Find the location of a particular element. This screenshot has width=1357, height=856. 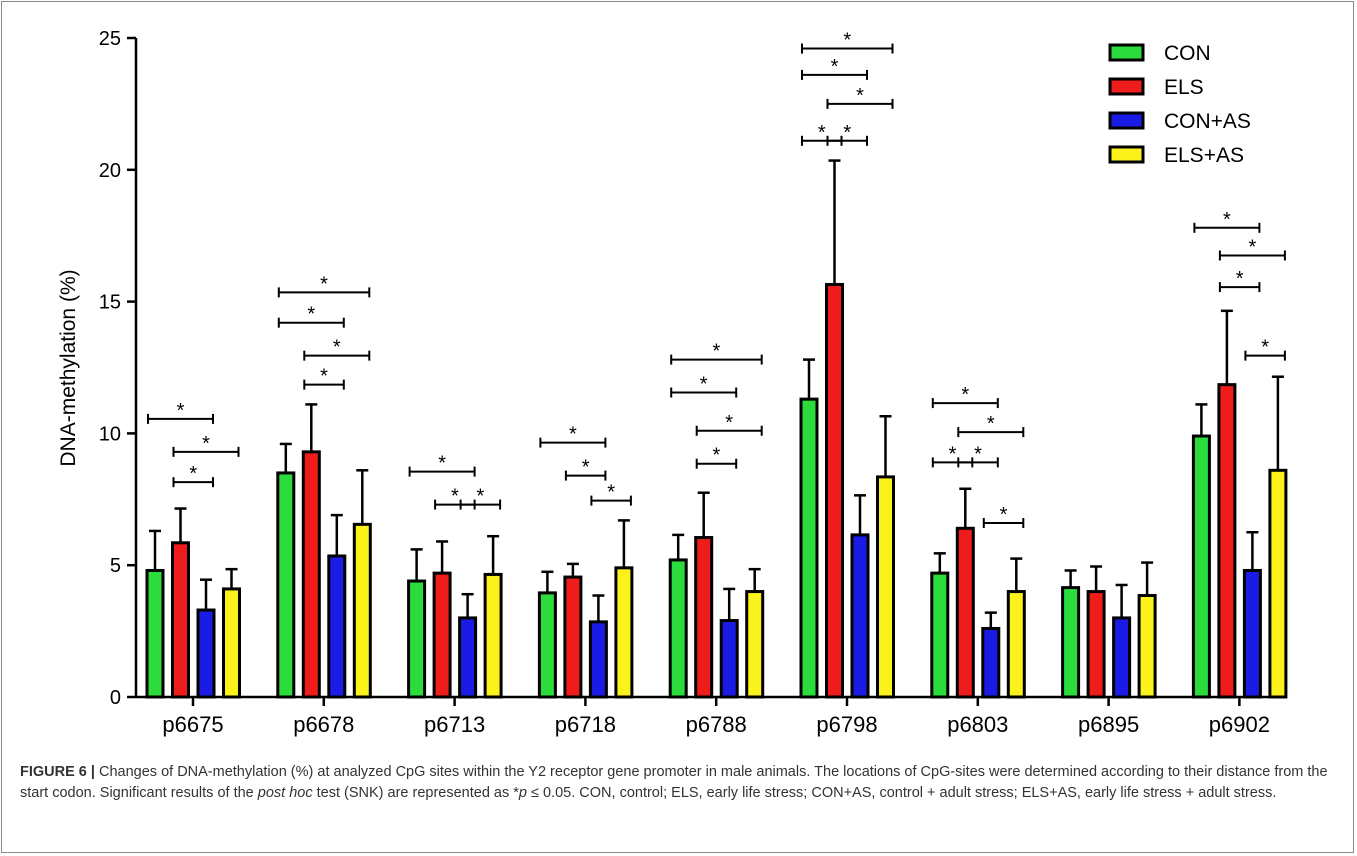

x-tick-label: p6713 is located at coordinates (454, 724).